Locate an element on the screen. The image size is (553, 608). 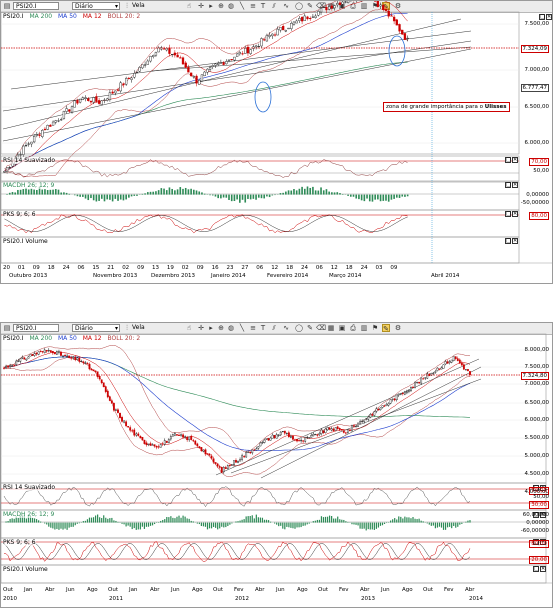
date-tick-label: Ago is located at coordinates (302, 590).